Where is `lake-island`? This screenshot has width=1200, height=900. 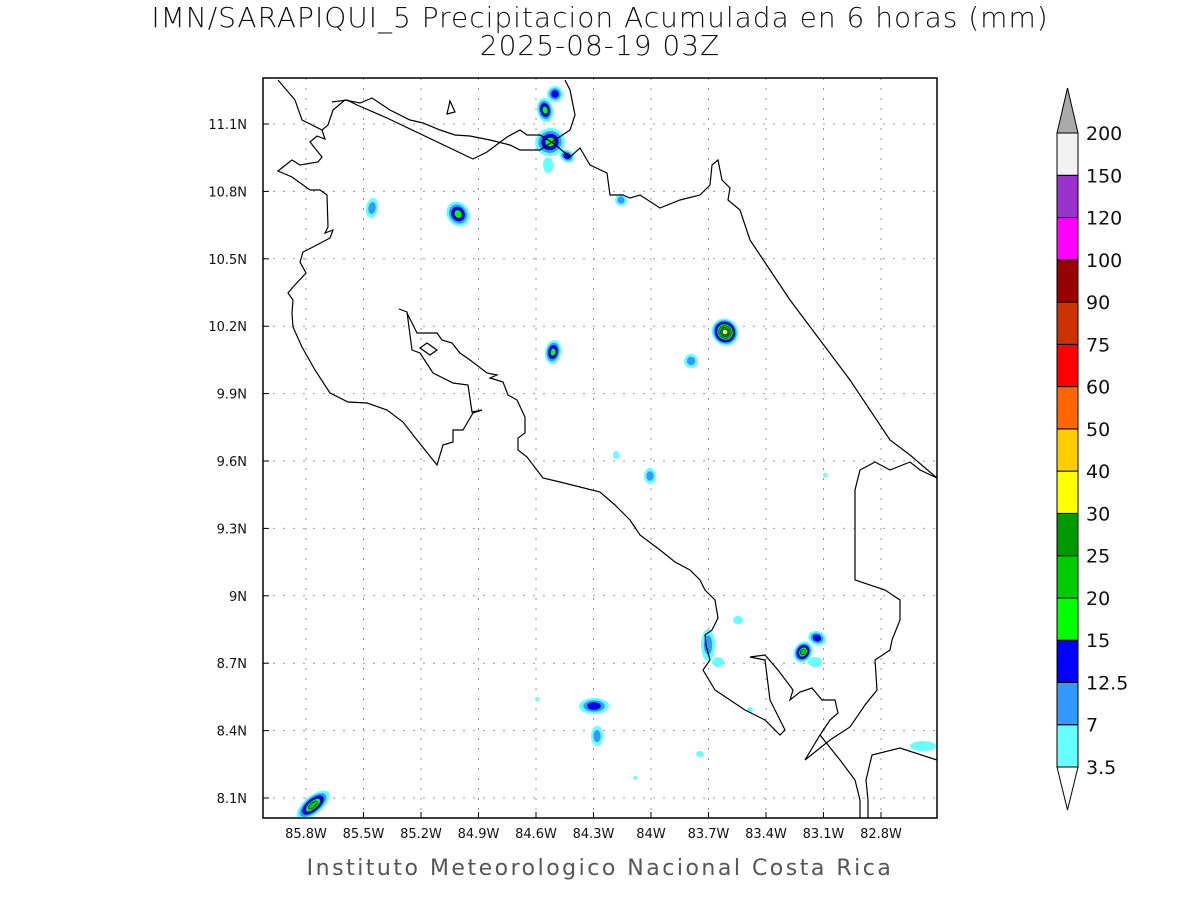
lake-island is located at coordinates (451, 107).